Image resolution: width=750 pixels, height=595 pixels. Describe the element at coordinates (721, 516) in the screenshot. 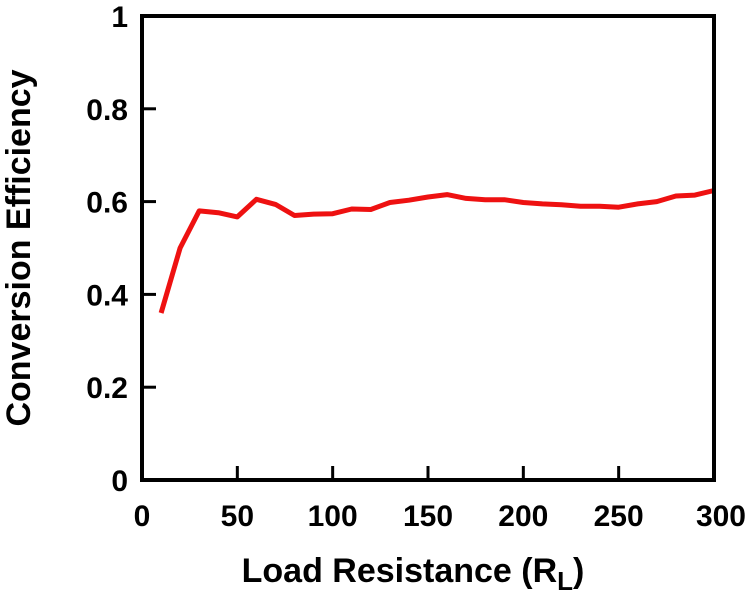

I see `x-tick-label: 300` at that location.